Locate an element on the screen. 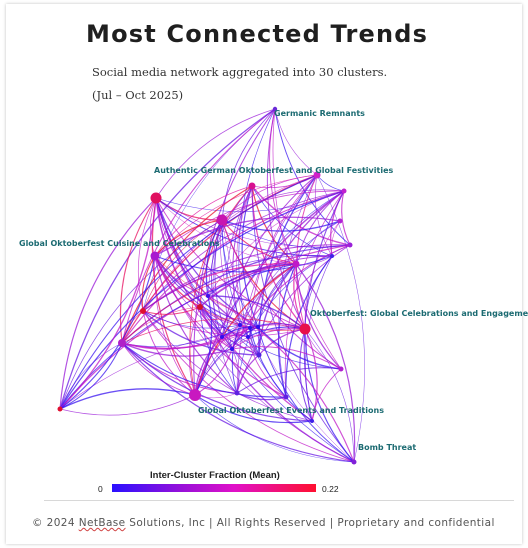  label-bomb-threat: Bomb Threat is located at coordinates (387, 447).